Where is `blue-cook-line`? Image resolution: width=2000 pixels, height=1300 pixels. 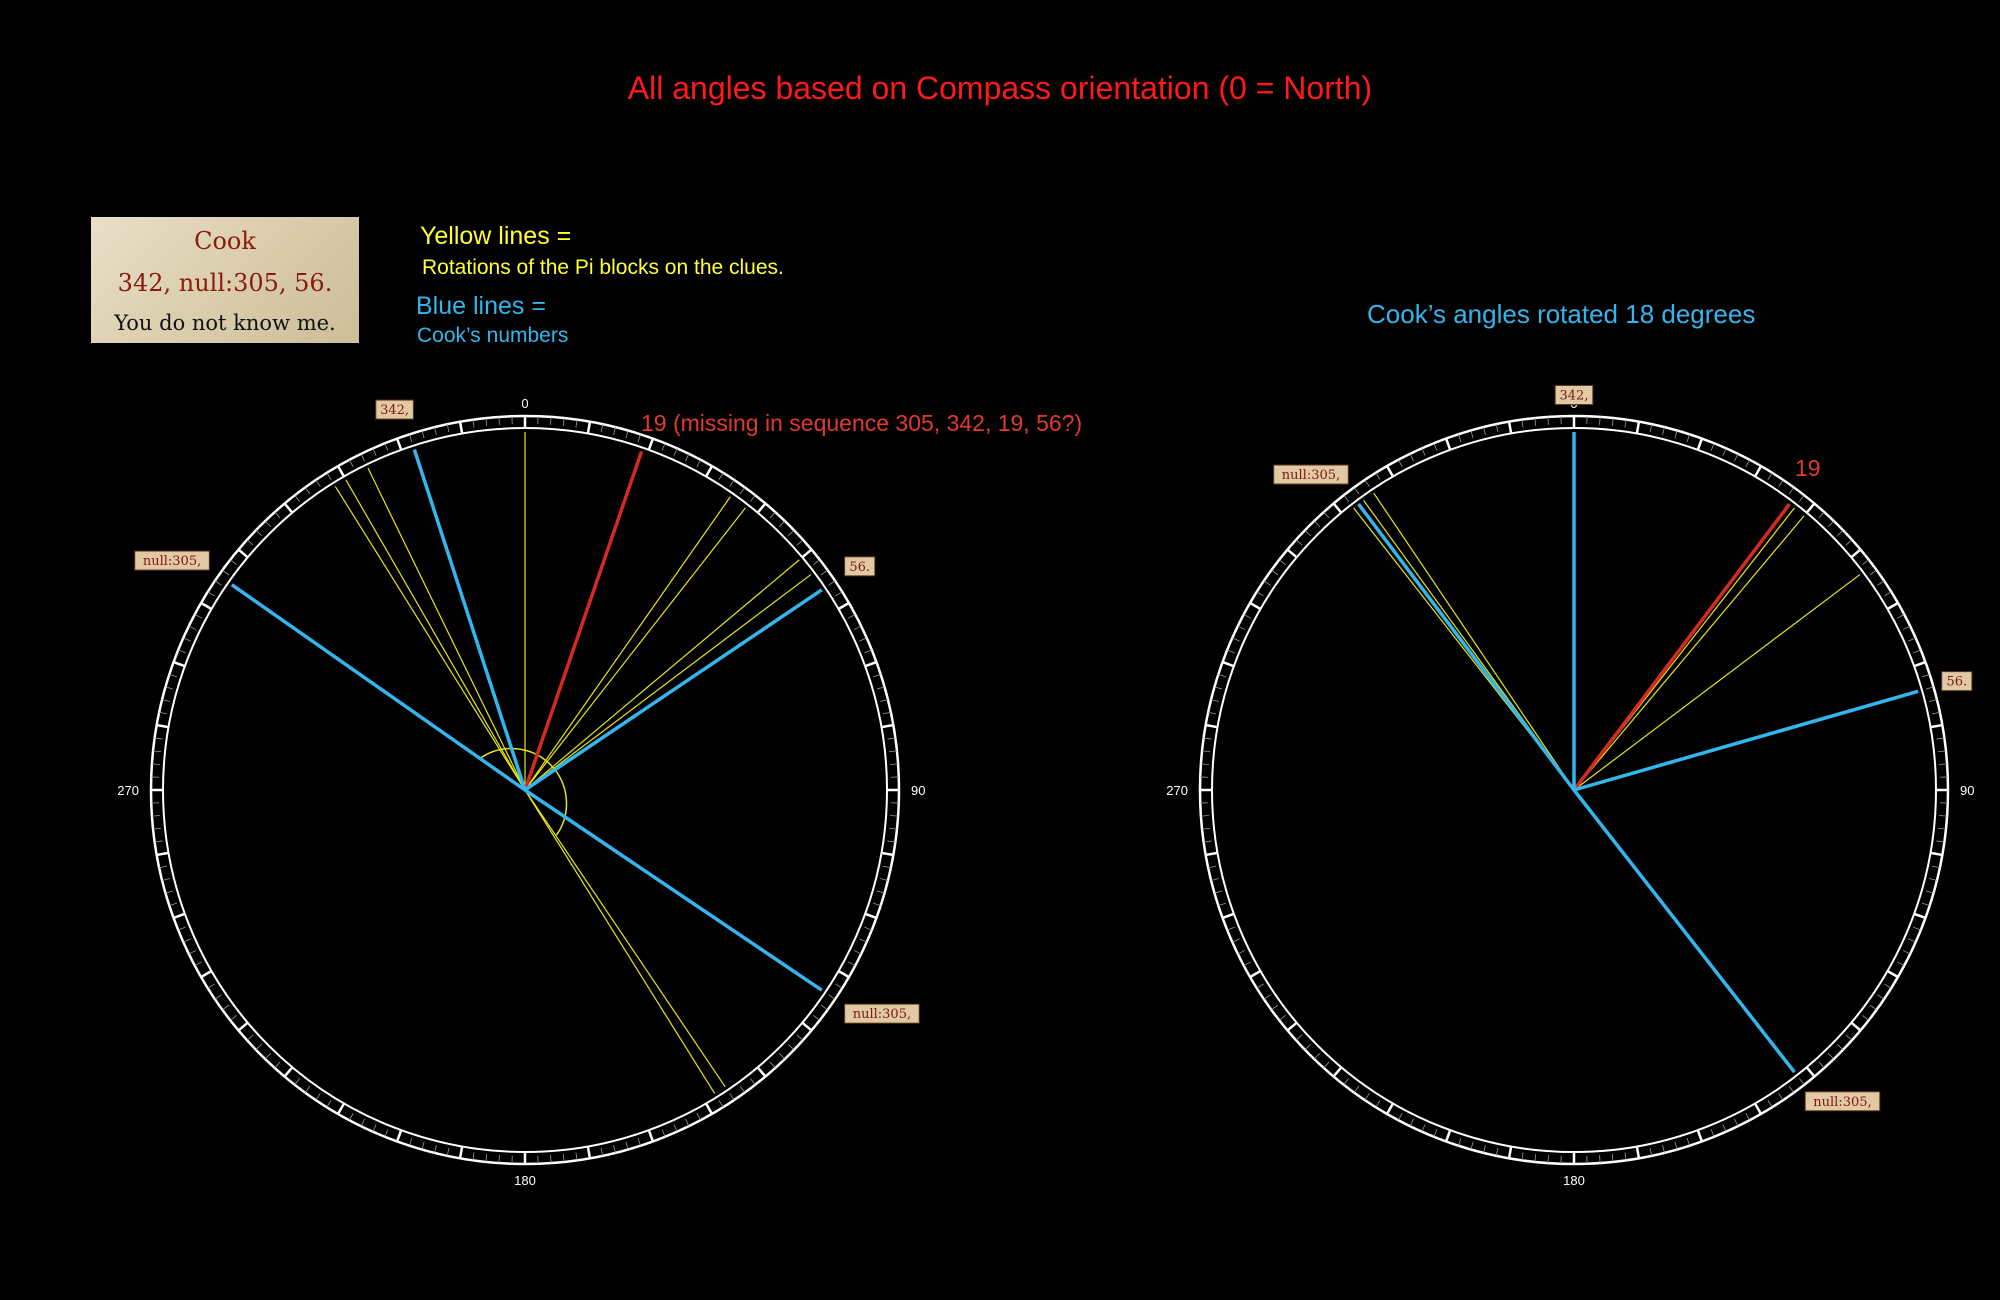 blue-cook-line is located at coordinates (469, 619).